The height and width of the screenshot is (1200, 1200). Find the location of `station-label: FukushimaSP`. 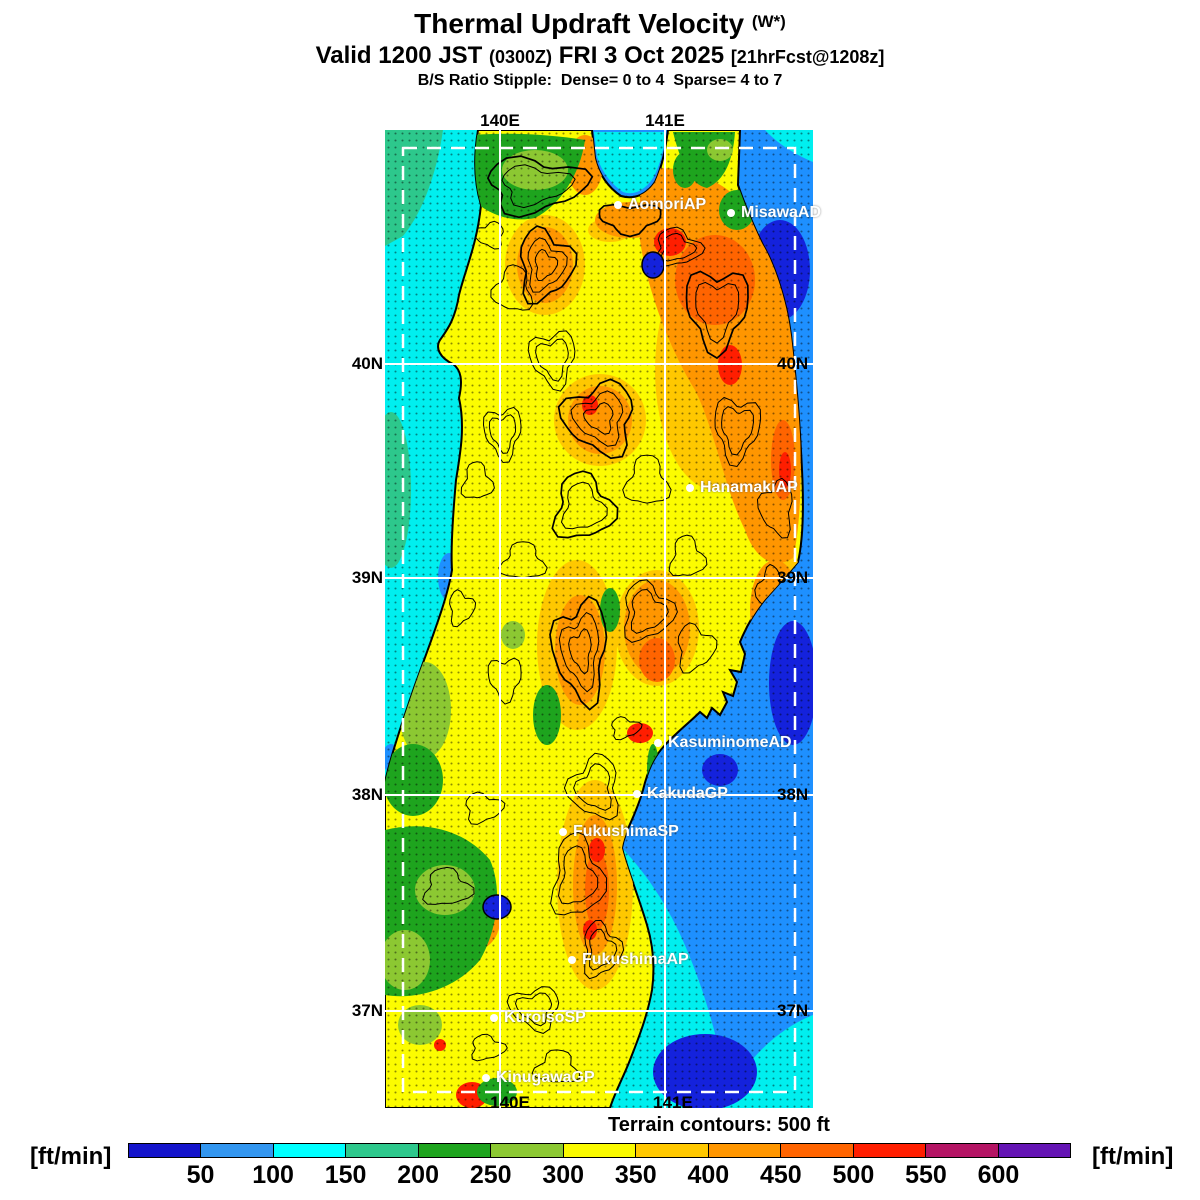

station-label: FukushimaSP is located at coordinates (626, 831).